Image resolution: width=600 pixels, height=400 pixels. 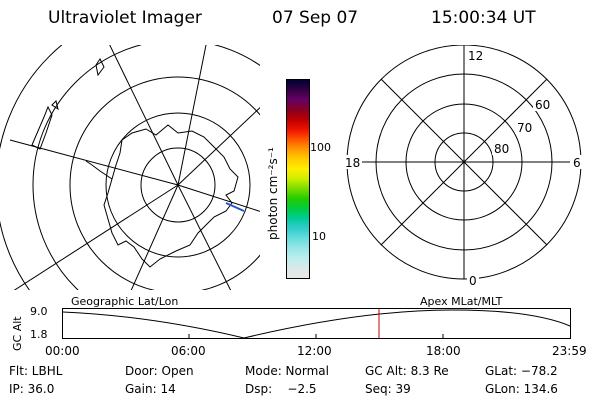 What do you see at coordinates (17, 333) in the screenshot?
I see `timeline-axis-title: GC Alt` at bounding box center [17, 333].